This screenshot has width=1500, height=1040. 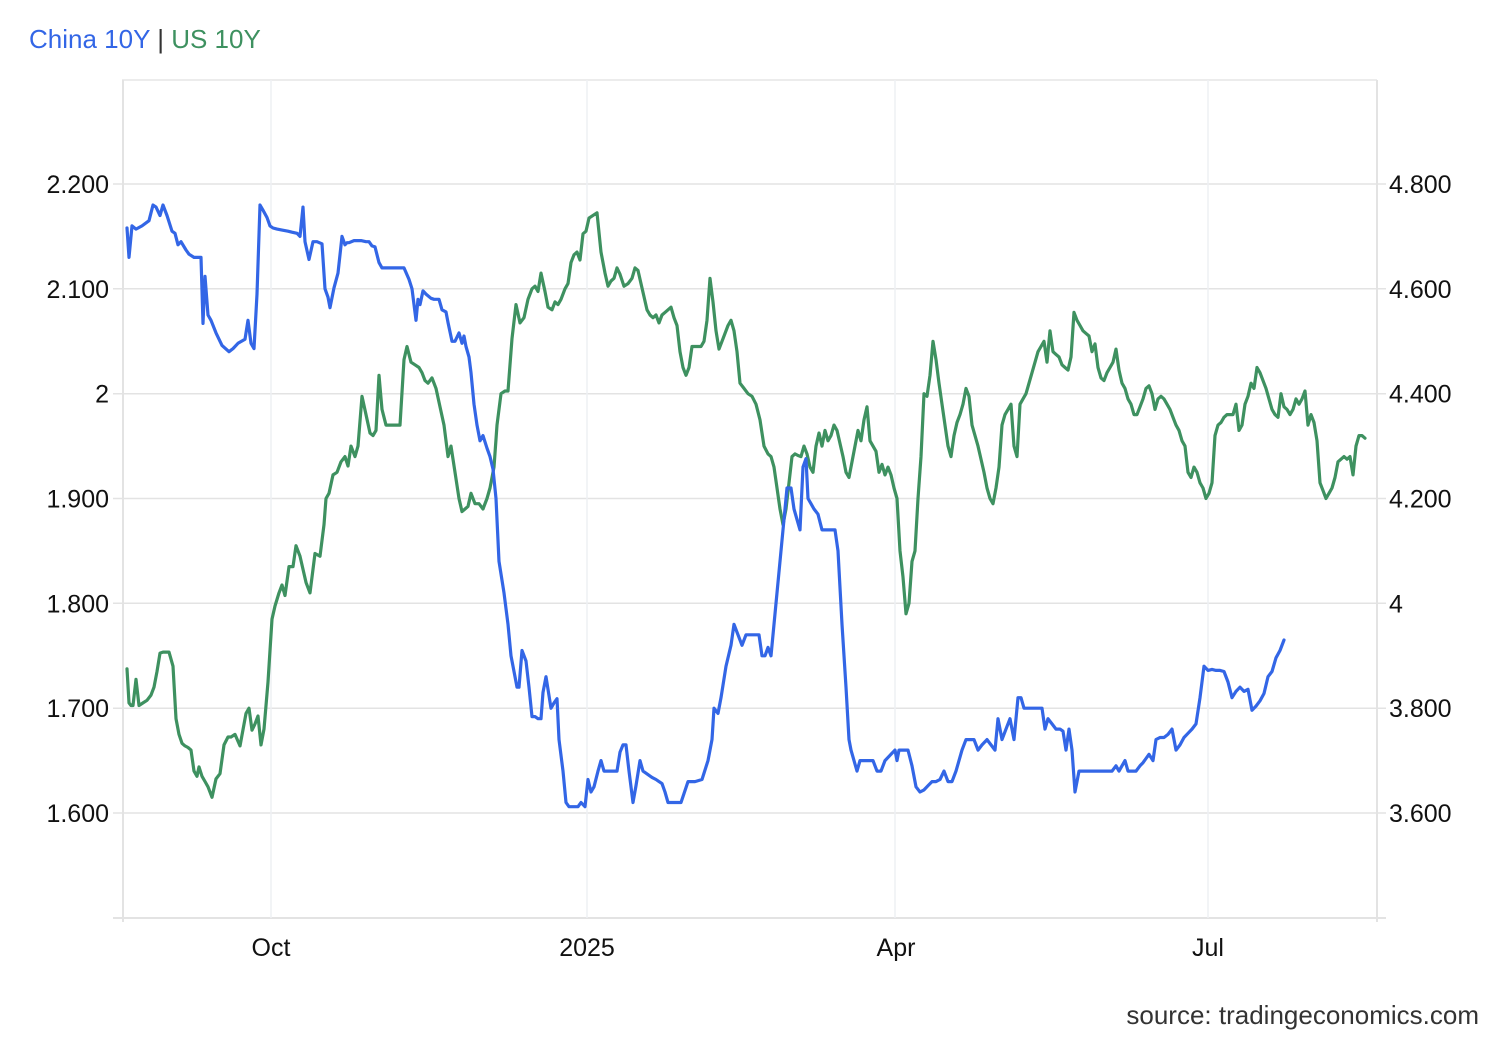 What do you see at coordinates (77, 604) in the screenshot?
I see `left-tick-label: 1.800` at bounding box center [77, 604].